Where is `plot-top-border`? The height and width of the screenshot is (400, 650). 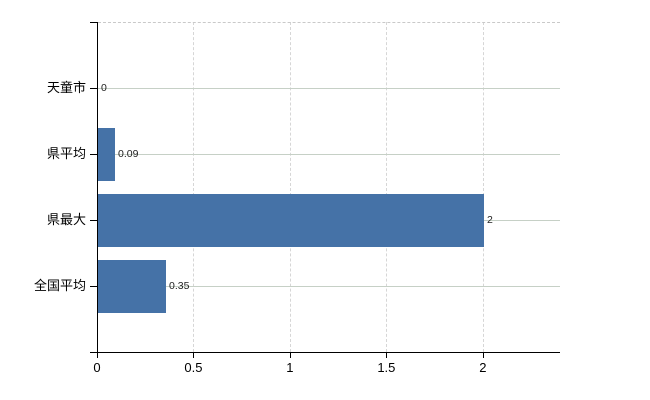
plot-top-border is located at coordinates (329, 22).